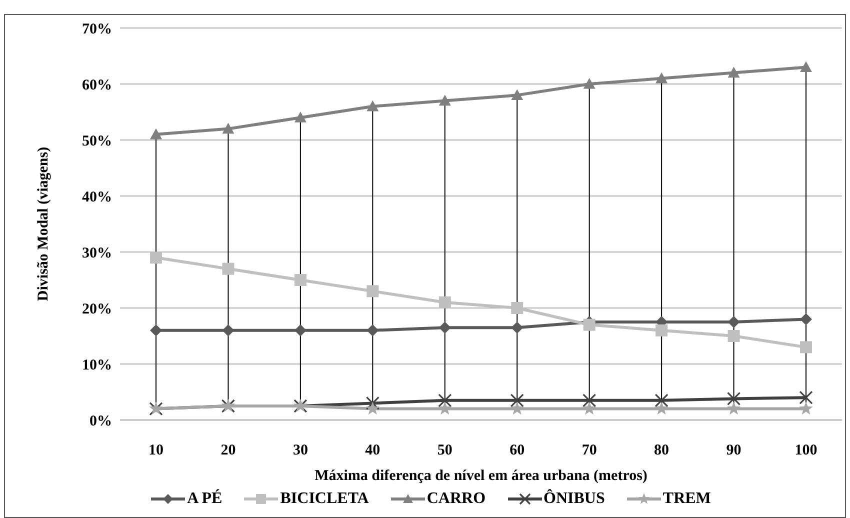 Image resolution: width=850 pixels, height=518 pixels. I want to click on y-tick-label: 30%, so click(97, 253).